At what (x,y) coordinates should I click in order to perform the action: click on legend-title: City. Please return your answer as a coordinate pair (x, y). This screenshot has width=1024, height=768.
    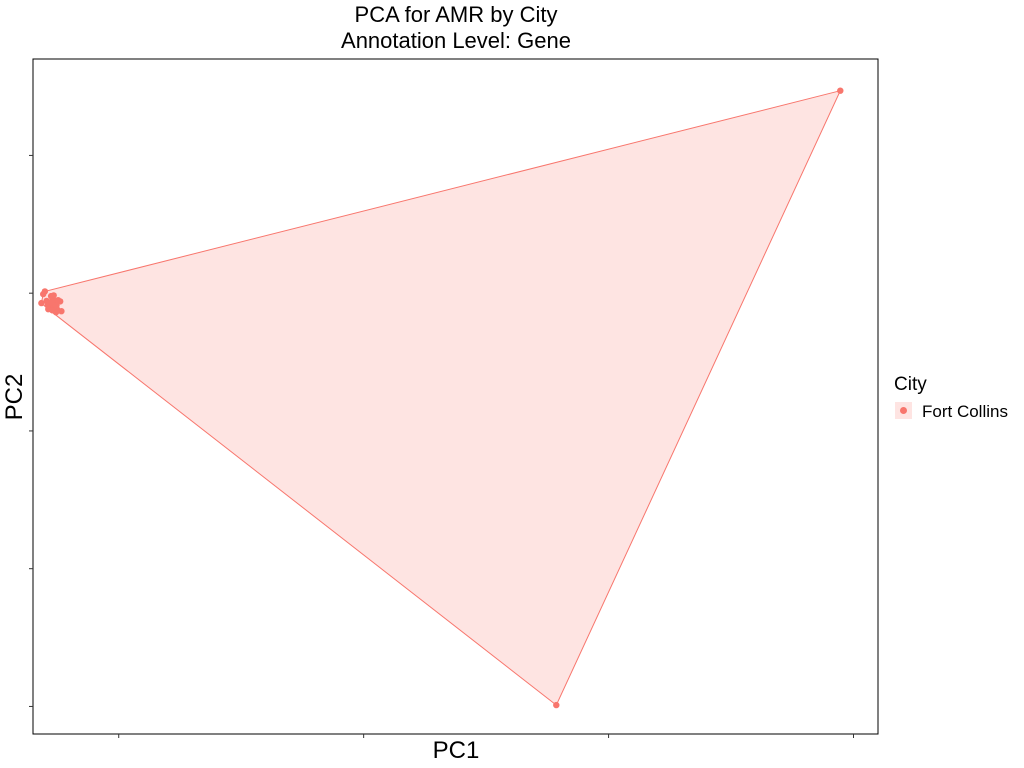
    Looking at the image, I should click on (910, 384).